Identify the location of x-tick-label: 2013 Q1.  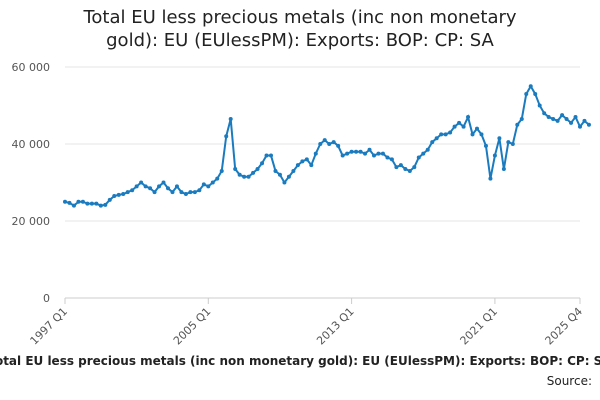
(335, 326).